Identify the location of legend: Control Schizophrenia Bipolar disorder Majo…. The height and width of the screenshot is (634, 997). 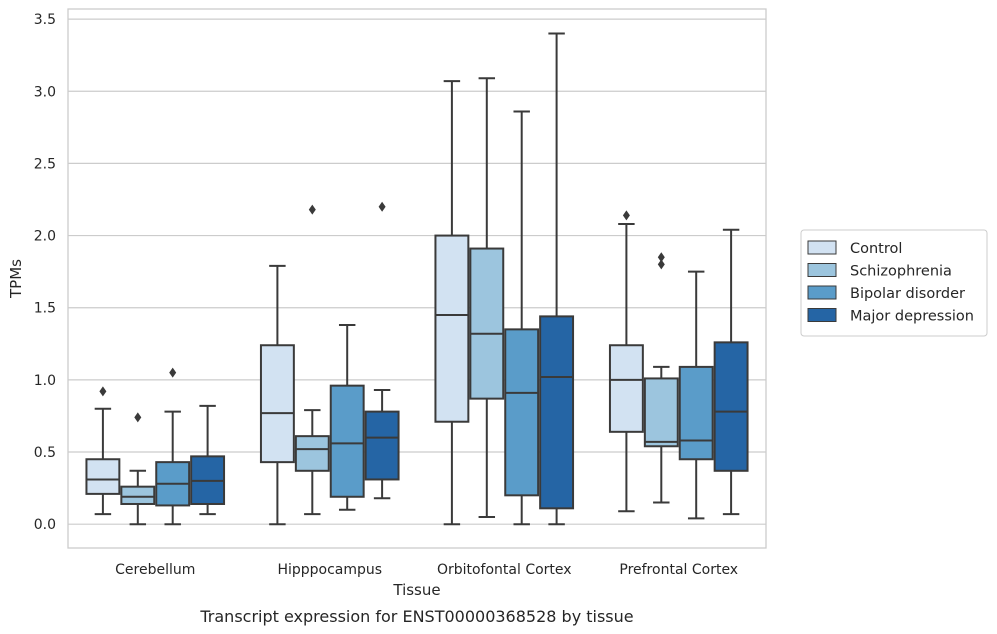
(894, 283).